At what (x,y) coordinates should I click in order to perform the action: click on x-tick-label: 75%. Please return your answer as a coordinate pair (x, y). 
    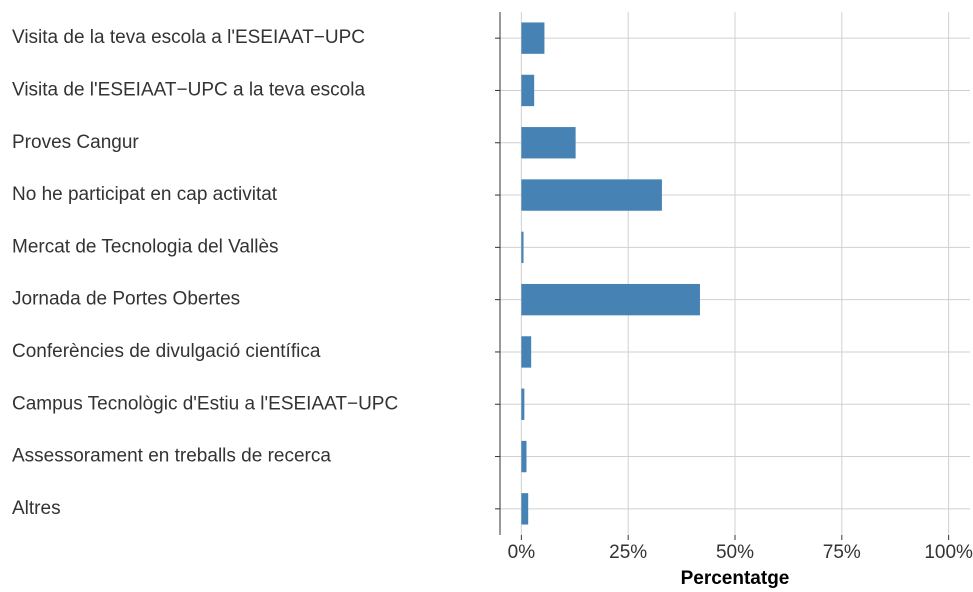
    Looking at the image, I should click on (842, 552).